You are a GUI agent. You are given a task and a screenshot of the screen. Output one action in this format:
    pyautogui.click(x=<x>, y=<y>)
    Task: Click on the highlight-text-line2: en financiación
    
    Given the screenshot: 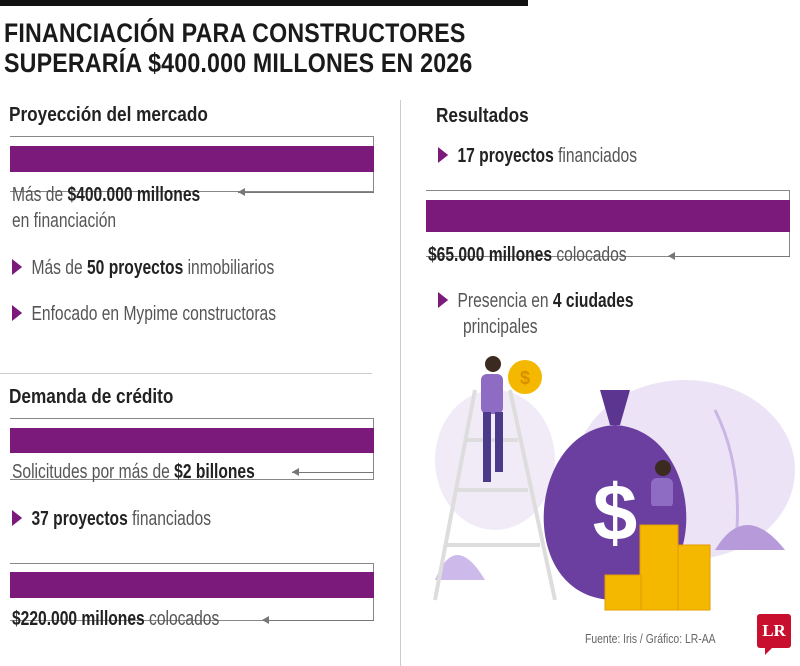 What is the action you would take?
    pyautogui.click(x=64, y=221)
    